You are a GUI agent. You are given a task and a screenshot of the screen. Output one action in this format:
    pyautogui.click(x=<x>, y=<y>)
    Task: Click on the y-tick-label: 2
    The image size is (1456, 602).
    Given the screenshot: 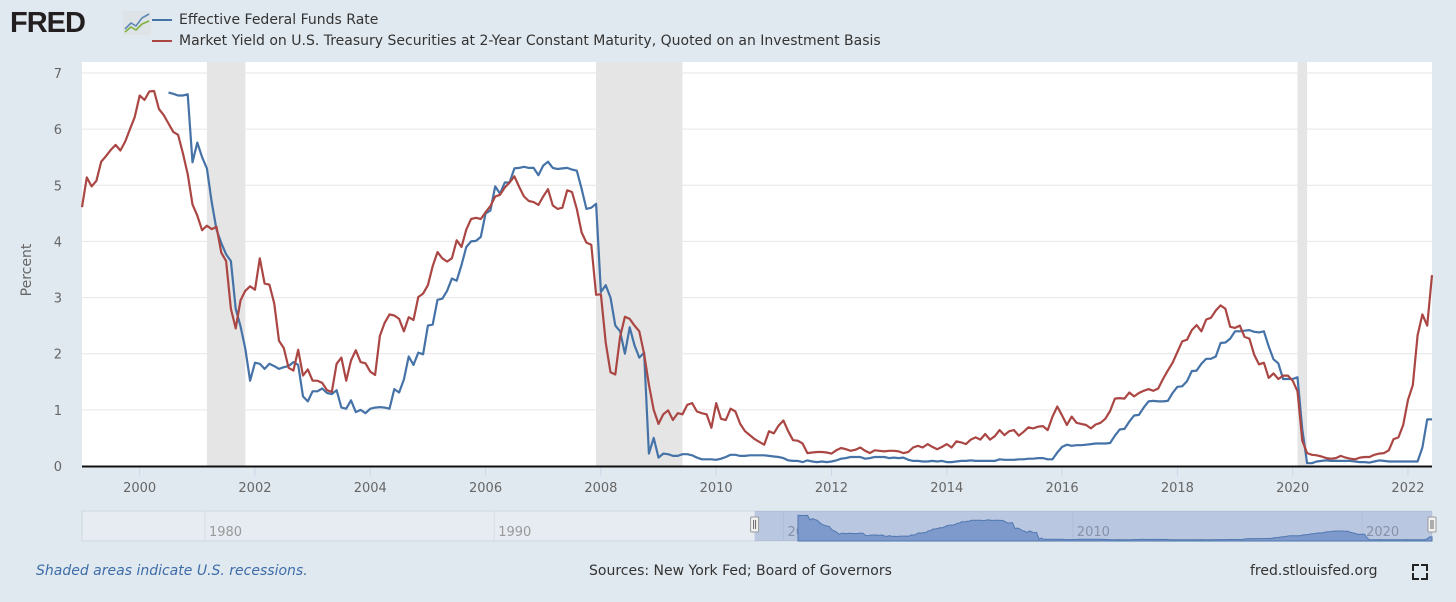 What is the action you would take?
    pyautogui.click(x=58, y=355)
    